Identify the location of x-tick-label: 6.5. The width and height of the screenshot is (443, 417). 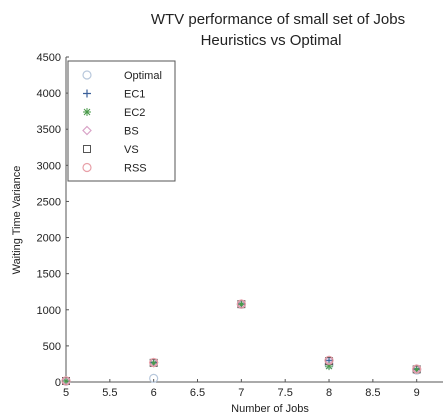
(197, 393).